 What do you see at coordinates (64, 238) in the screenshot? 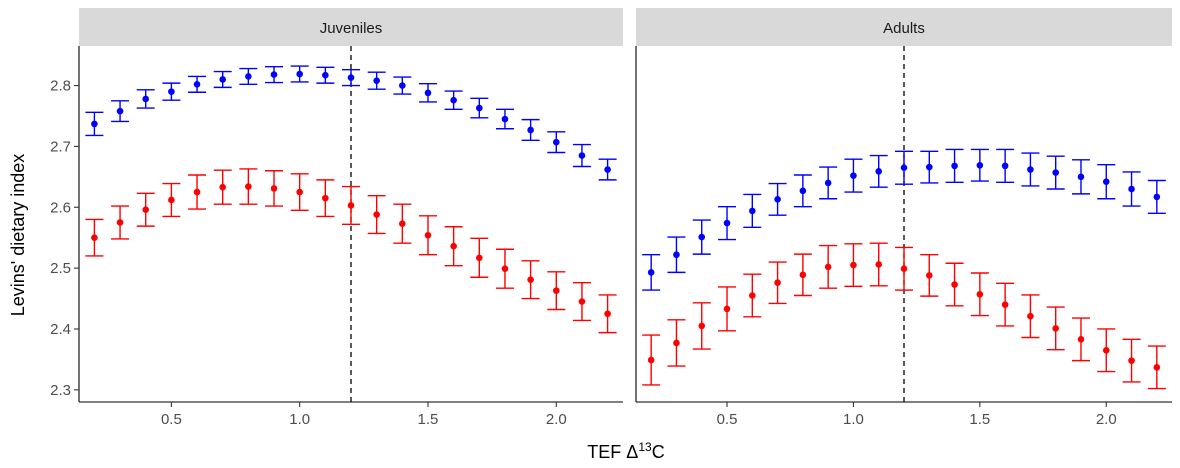
I see `y-ticks: 2.3 2.4 2.5 2.6 2.7 2.8` at bounding box center [64, 238].